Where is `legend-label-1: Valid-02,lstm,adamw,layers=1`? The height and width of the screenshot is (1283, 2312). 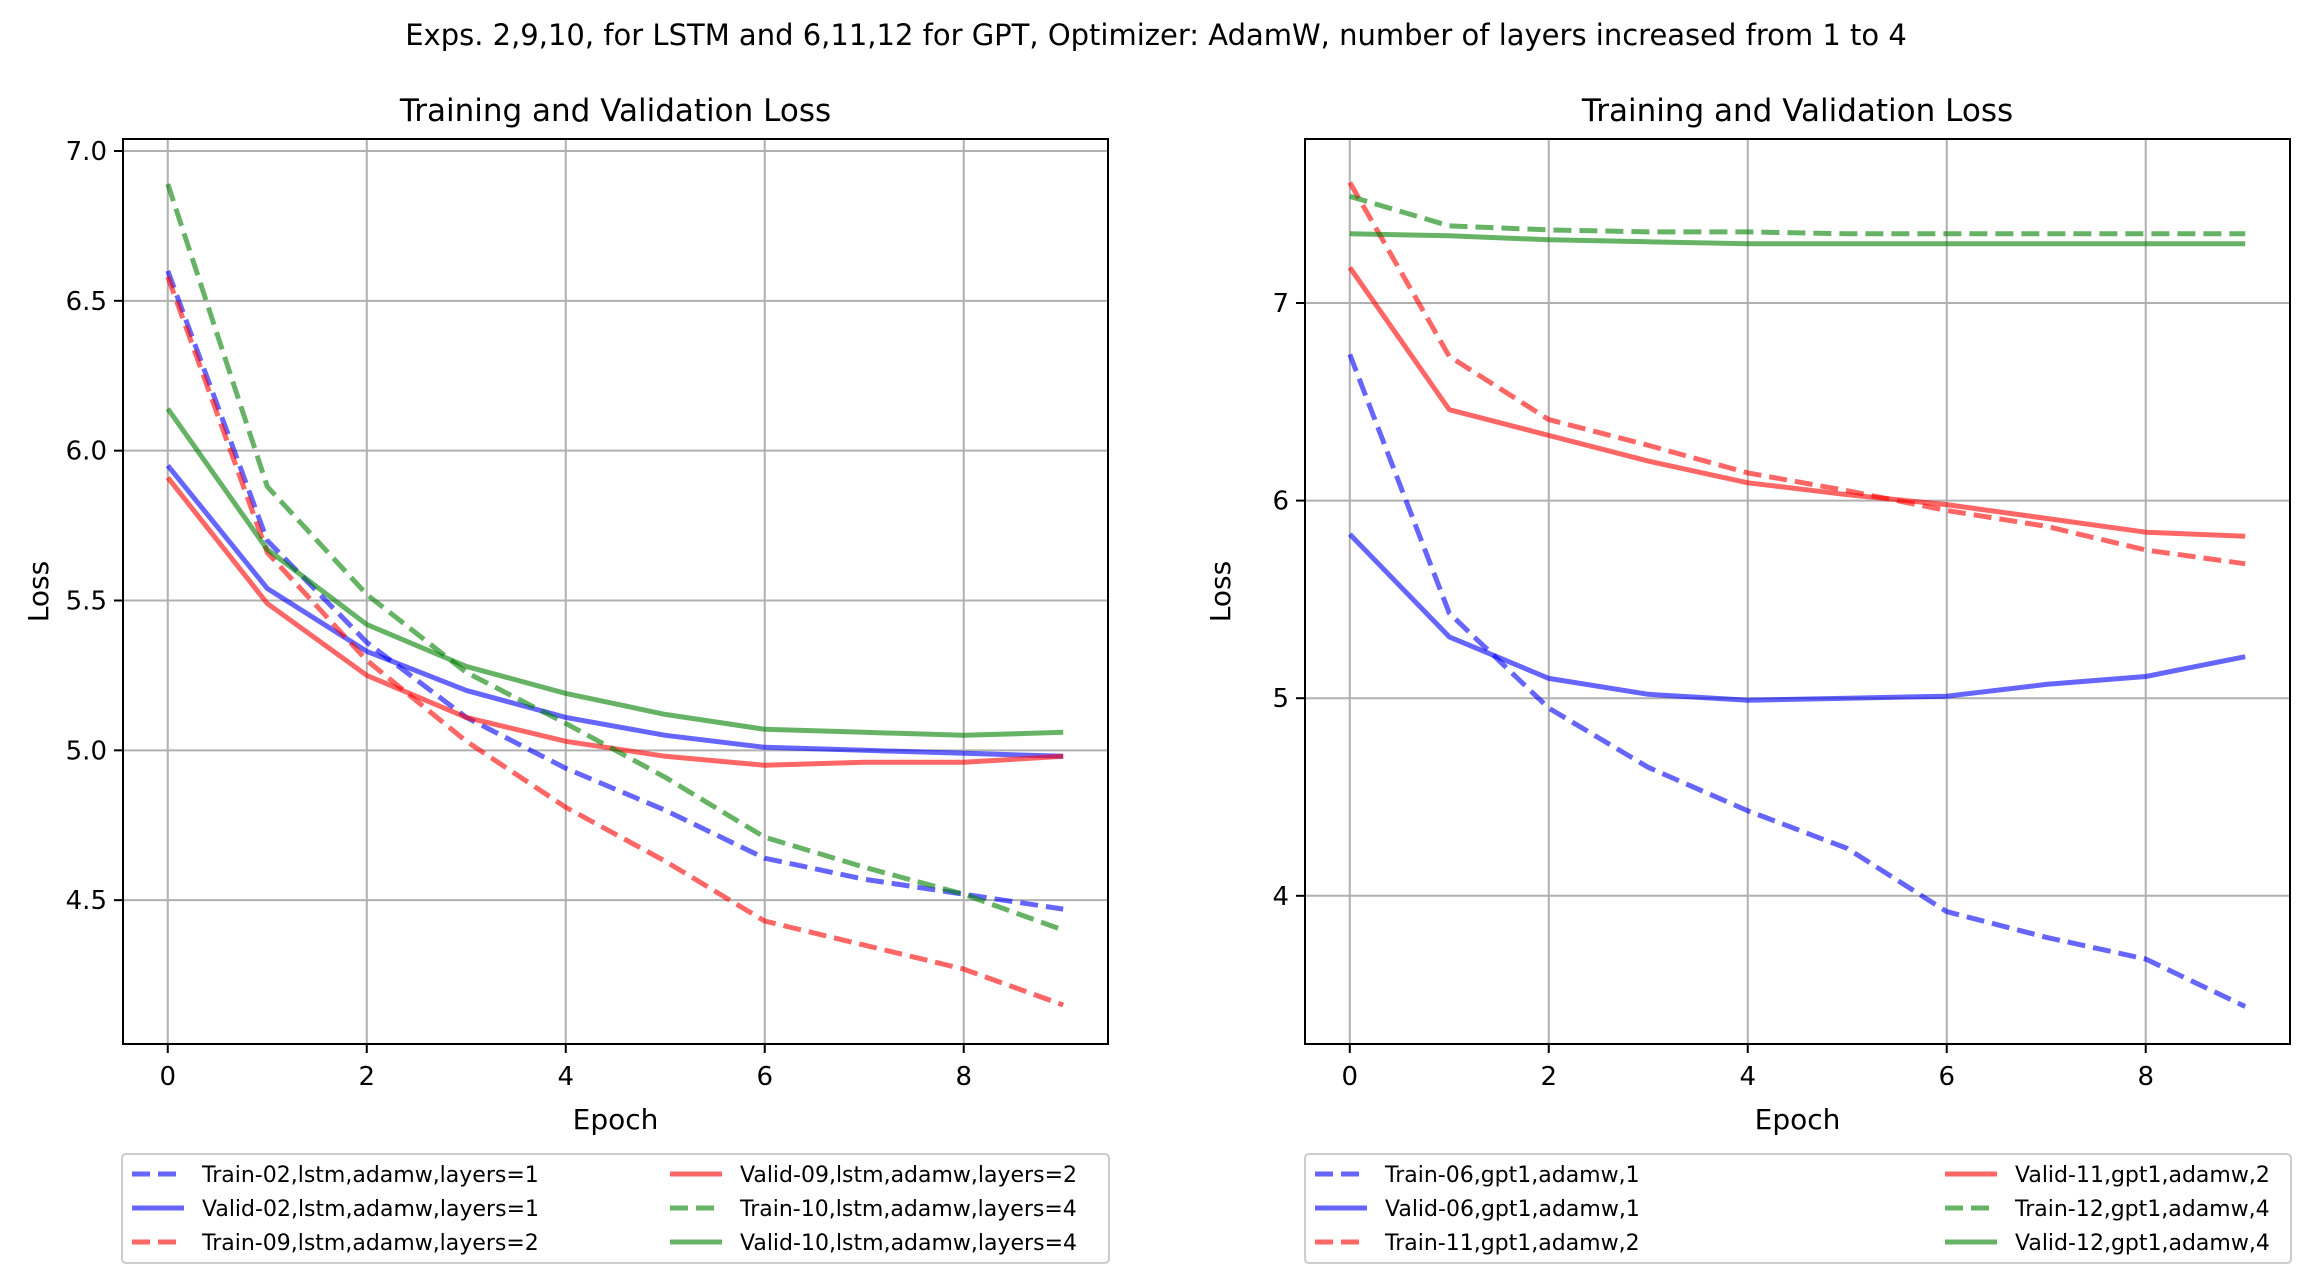 legend-label-1: Valid-02,lstm,adamw,layers=1 is located at coordinates (370, 1209).